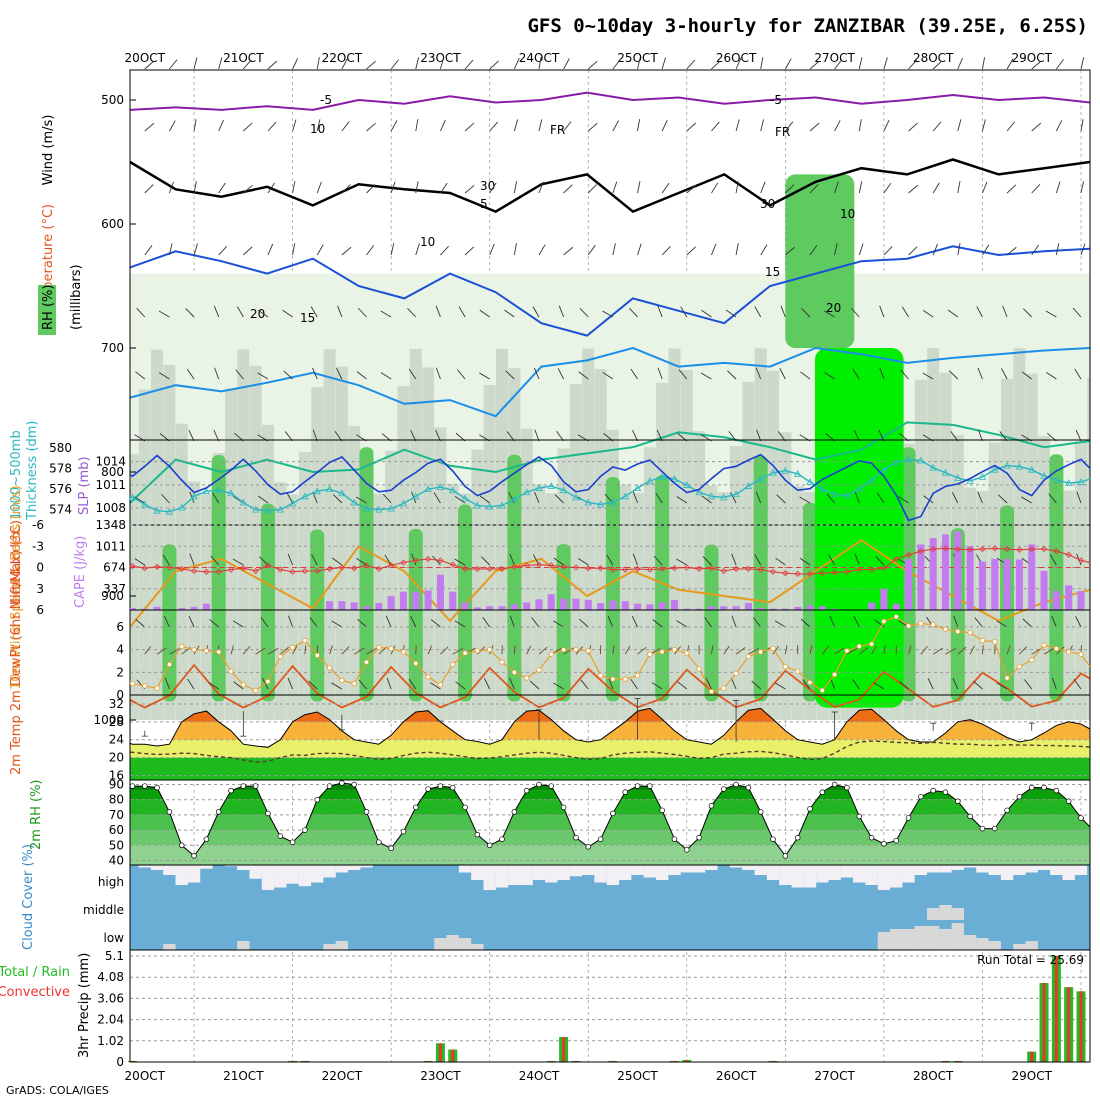 Image resolution: width=1100 pixels, height=1100 pixels. What do you see at coordinates (110, 1041) in the screenshot?
I see `precip-tick-label: 1.02` at bounding box center [110, 1041].